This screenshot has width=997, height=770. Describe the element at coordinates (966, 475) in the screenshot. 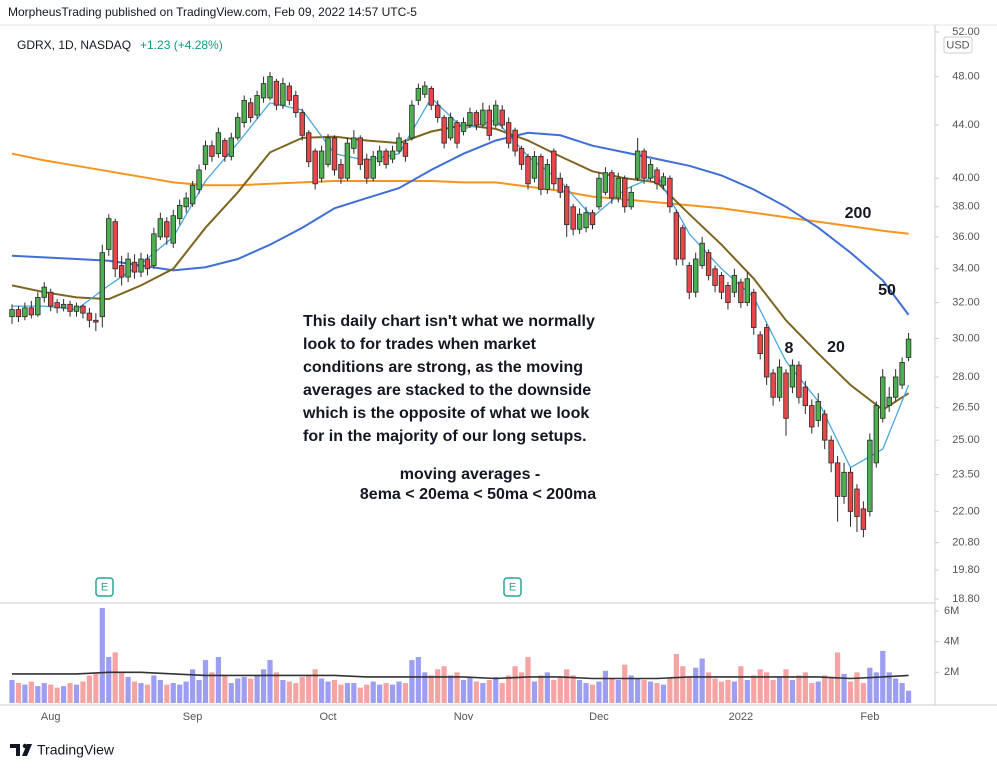

I see `y-tick-label: 23.50` at that location.